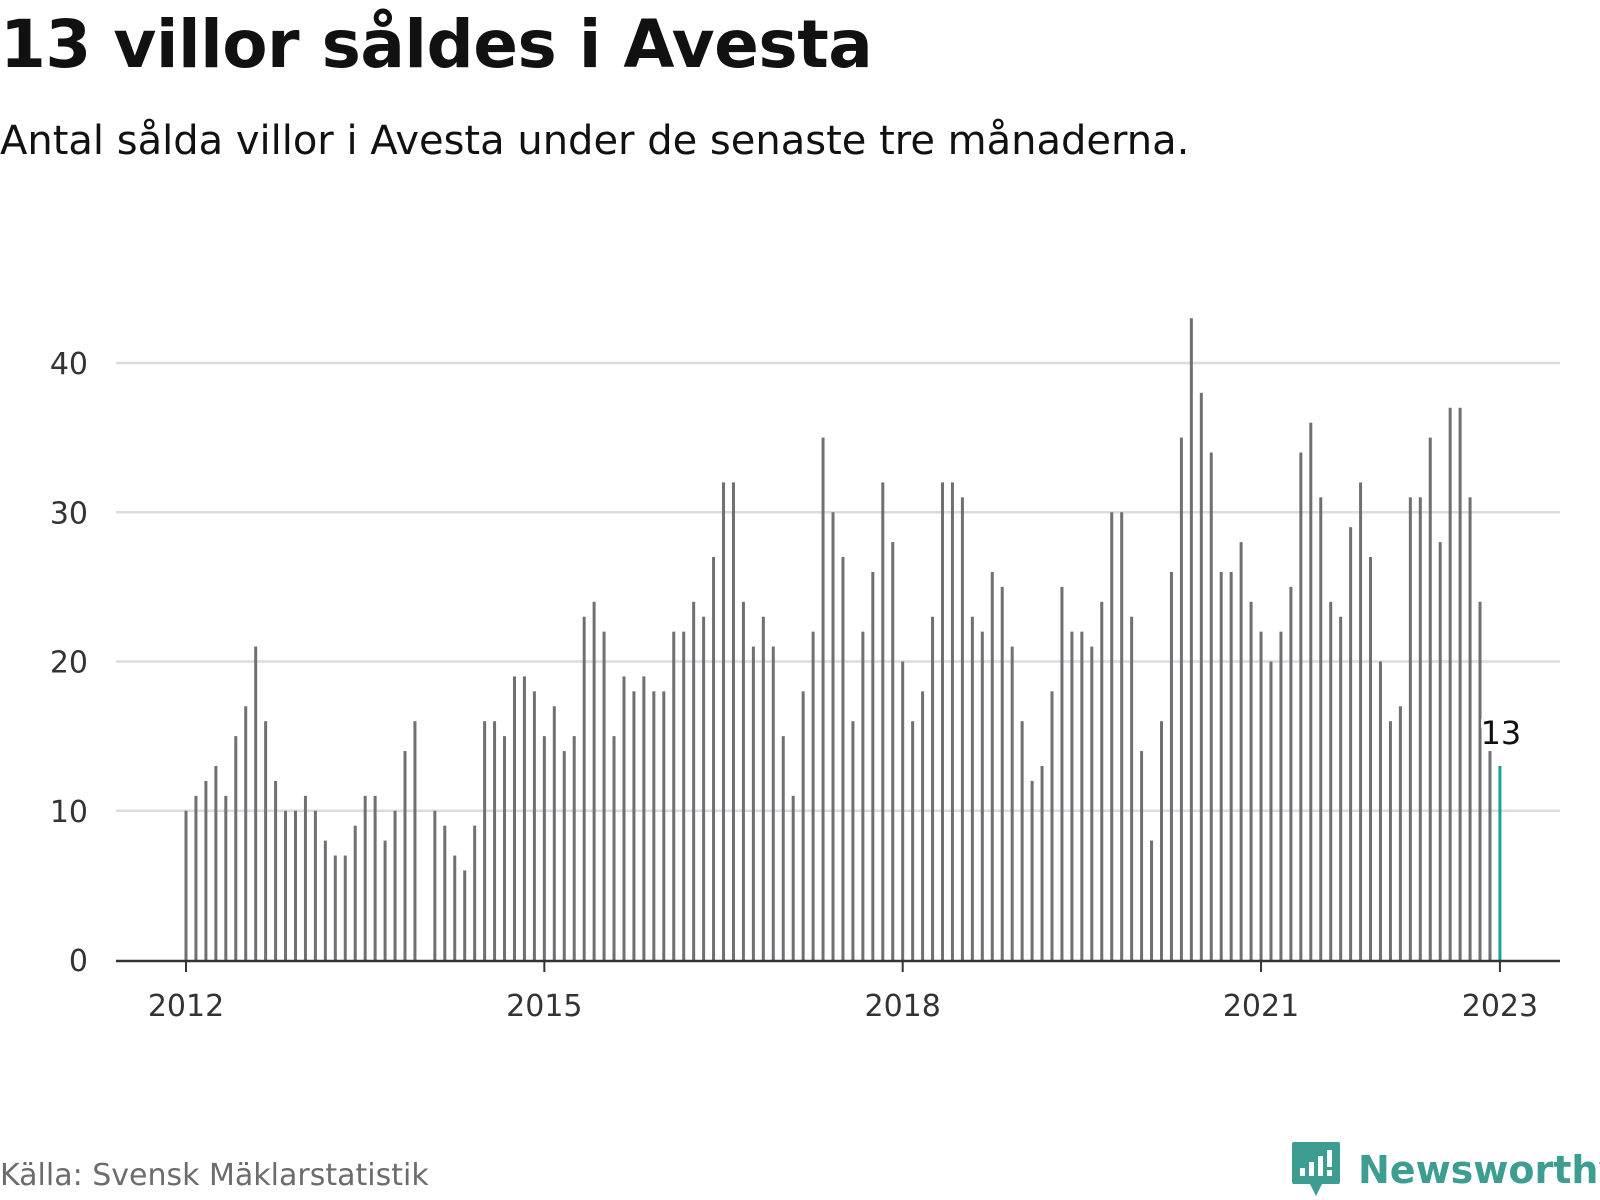 The image size is (1600, 1200). What do you see at coordinates (78, 961) in the screenshot?
I see `y-tick-label: 0` at bounding box center [78, 961].